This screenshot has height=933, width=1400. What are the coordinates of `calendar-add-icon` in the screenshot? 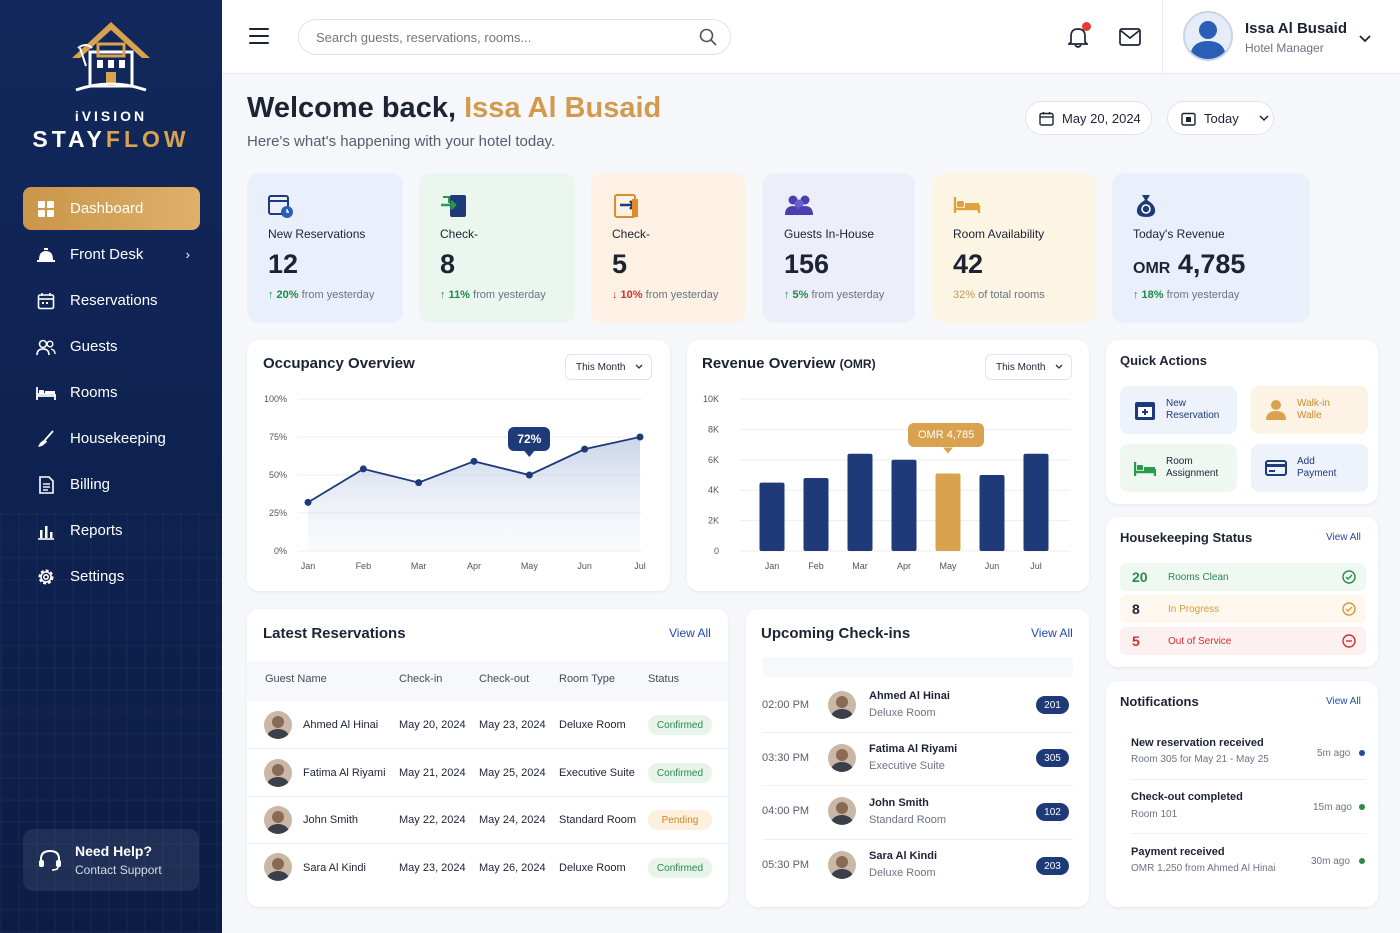 It's located at (1145, 410).